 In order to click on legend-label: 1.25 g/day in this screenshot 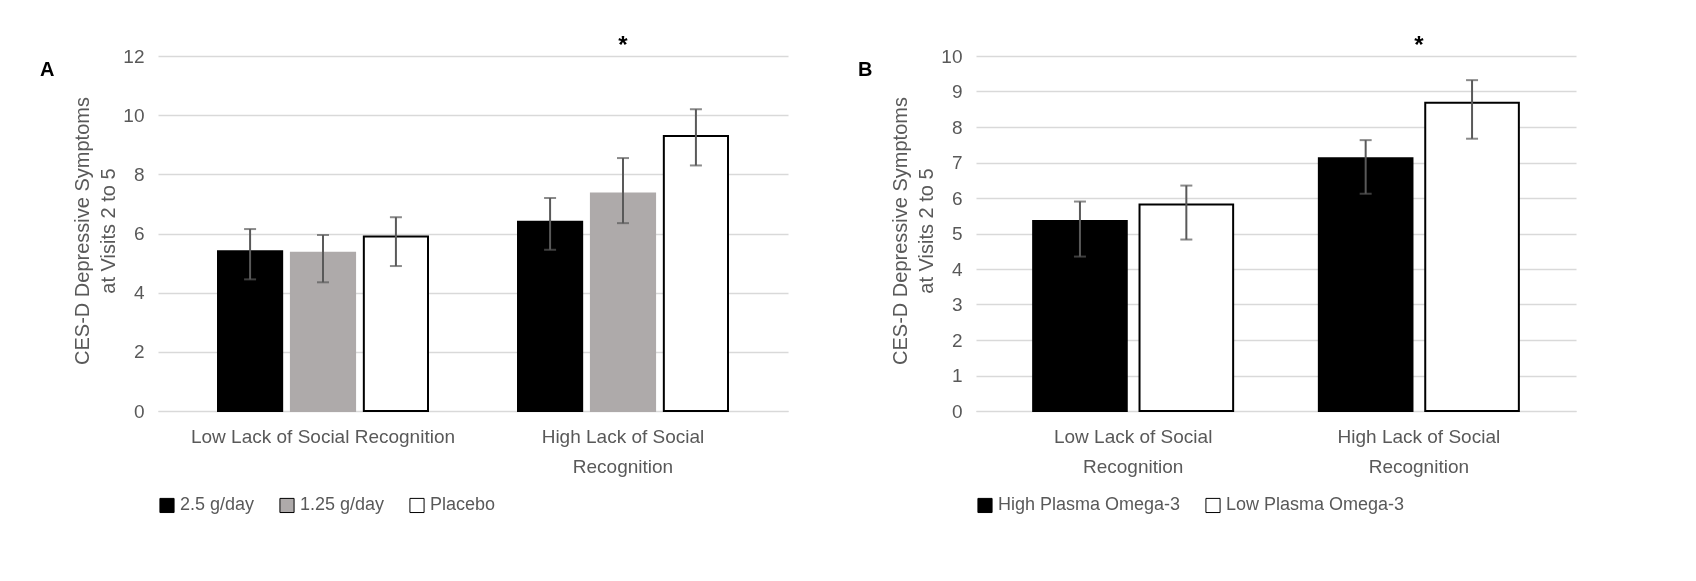, I will do `click(342, 504)`.